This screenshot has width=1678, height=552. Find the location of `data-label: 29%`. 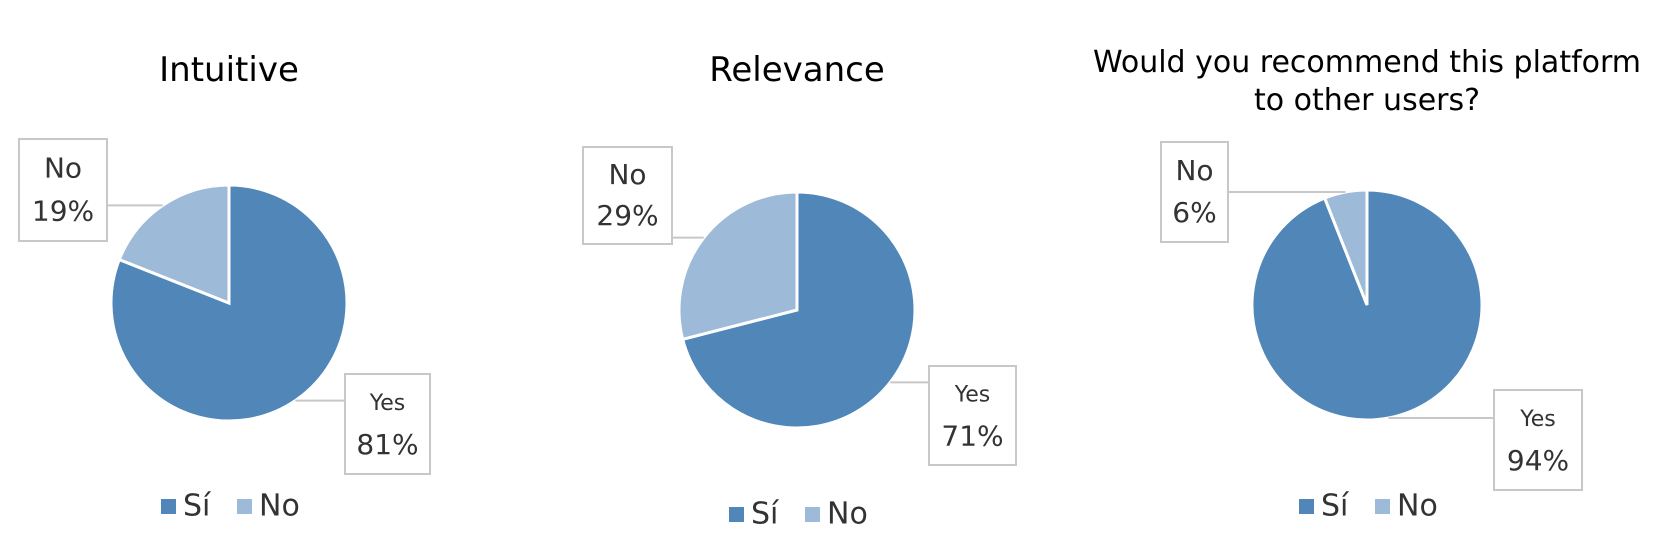

data-label: 29% is located at coordinates (627, 215).